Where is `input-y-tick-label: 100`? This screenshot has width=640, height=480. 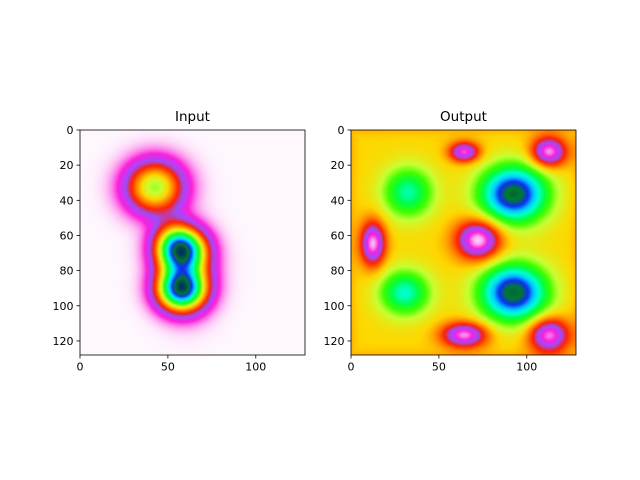
input-y-tick-label: 100 is located at coordinates (63, 306).